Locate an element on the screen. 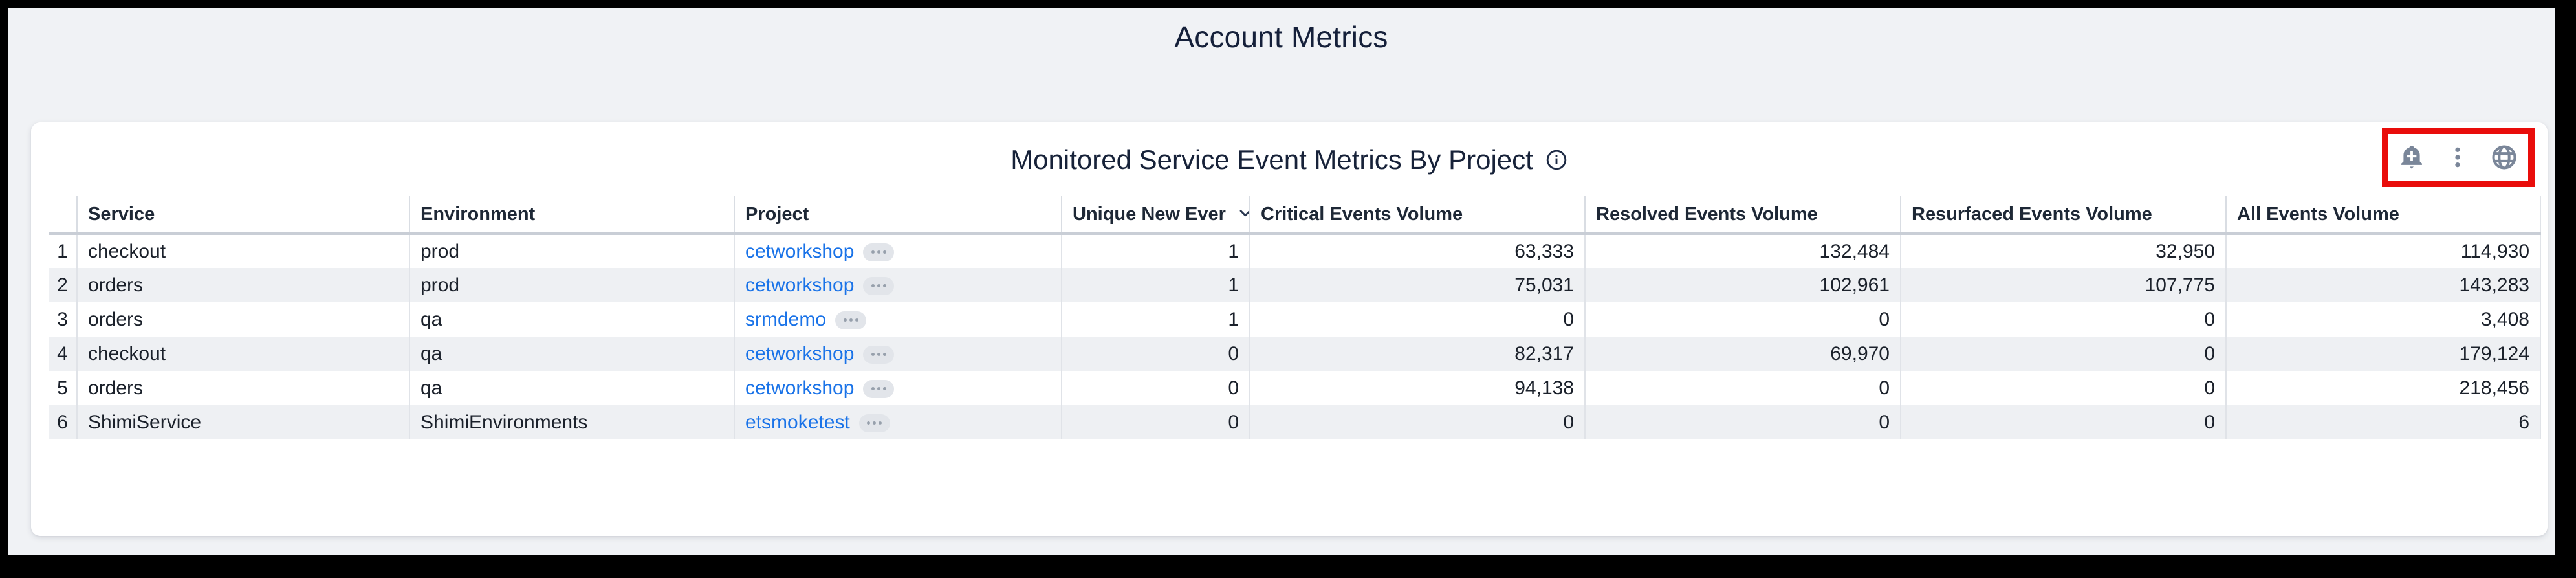  column-header-critical-events-volume: Critical Events Volume is located at coordinates (1417, 215).